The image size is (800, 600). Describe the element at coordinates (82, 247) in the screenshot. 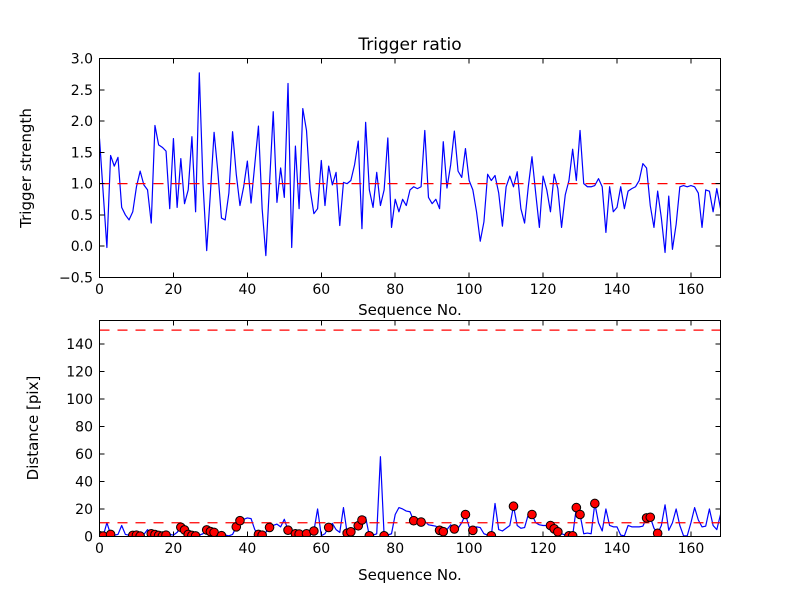

I see `y-tick-label: 0.0` at that location.